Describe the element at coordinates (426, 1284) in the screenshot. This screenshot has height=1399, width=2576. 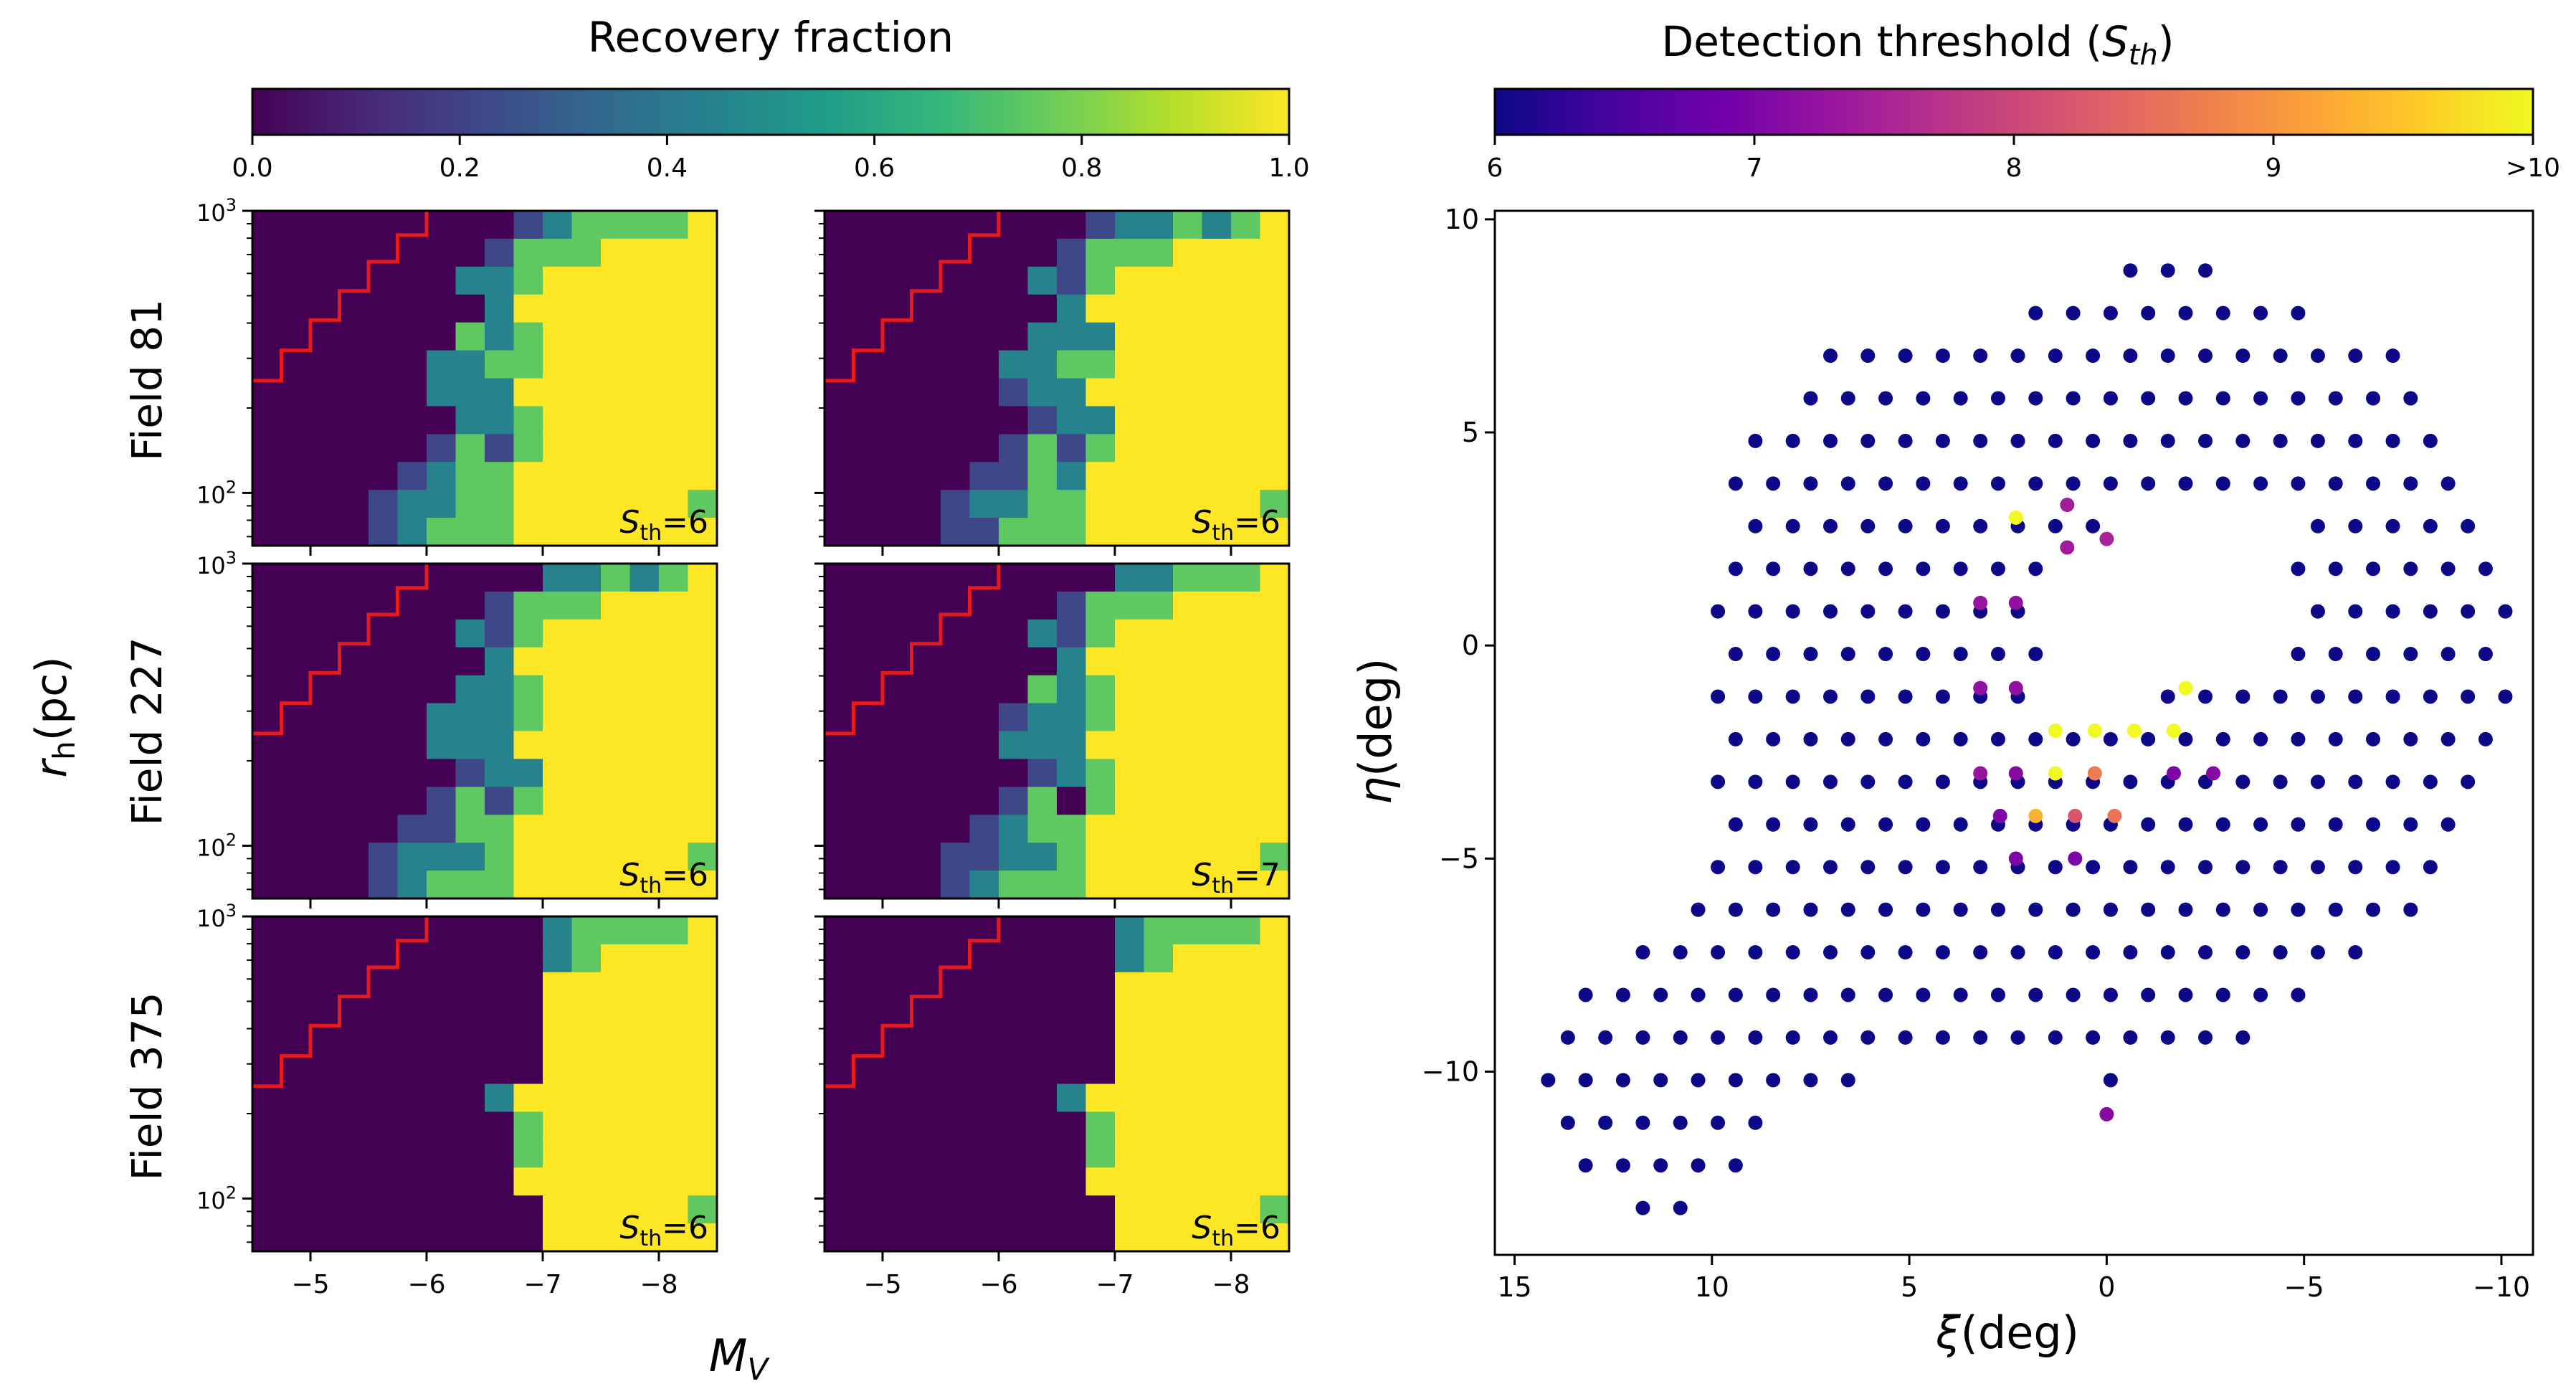
I see `x-tick-label: −6` at that location.